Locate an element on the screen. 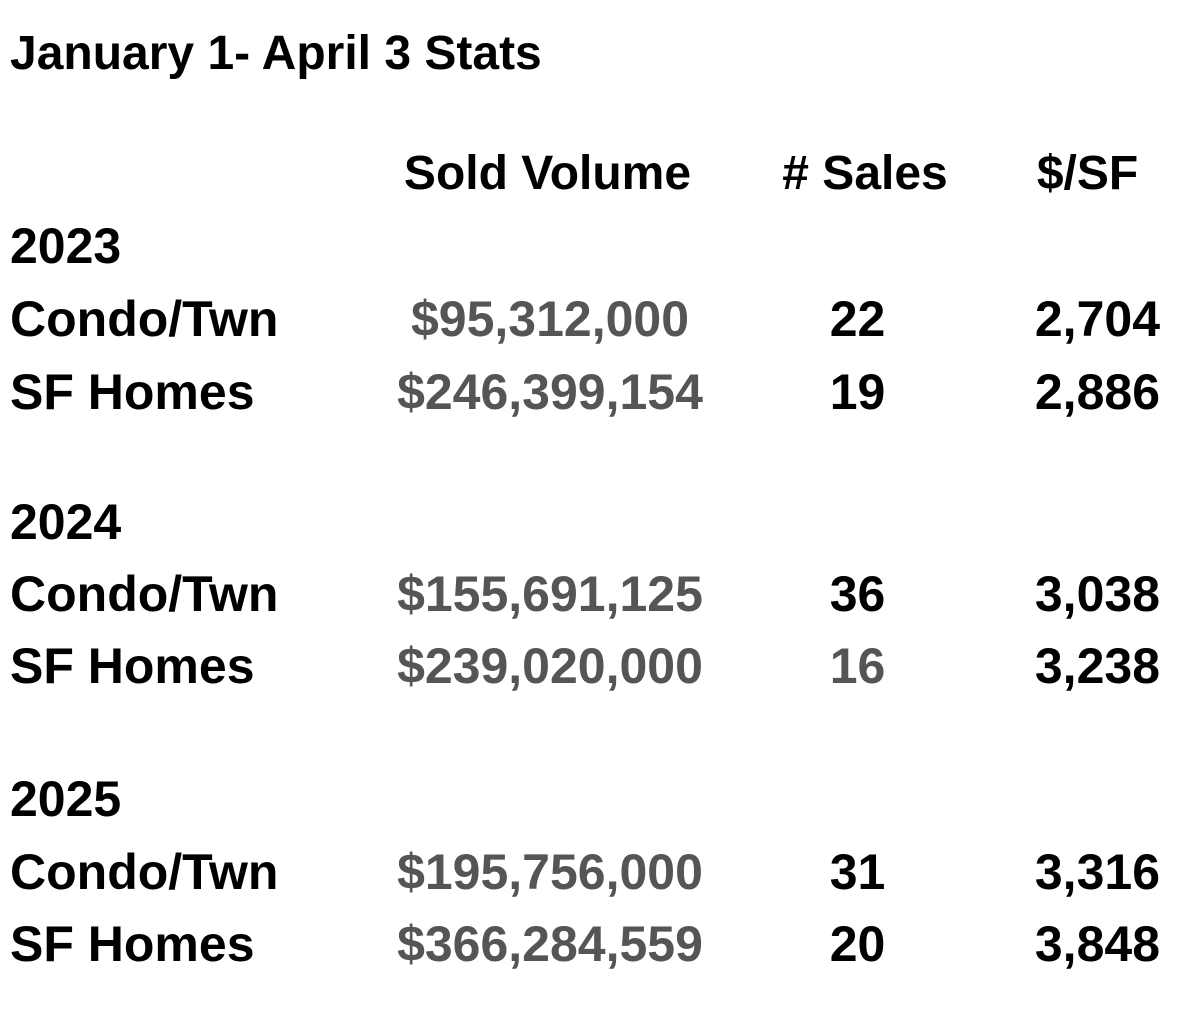 Image resolution: width=1200 pixels, height=1015 pixels. table-row: SF Homes $239,020,000 16 3,238 is located at coordinates (600, 666).